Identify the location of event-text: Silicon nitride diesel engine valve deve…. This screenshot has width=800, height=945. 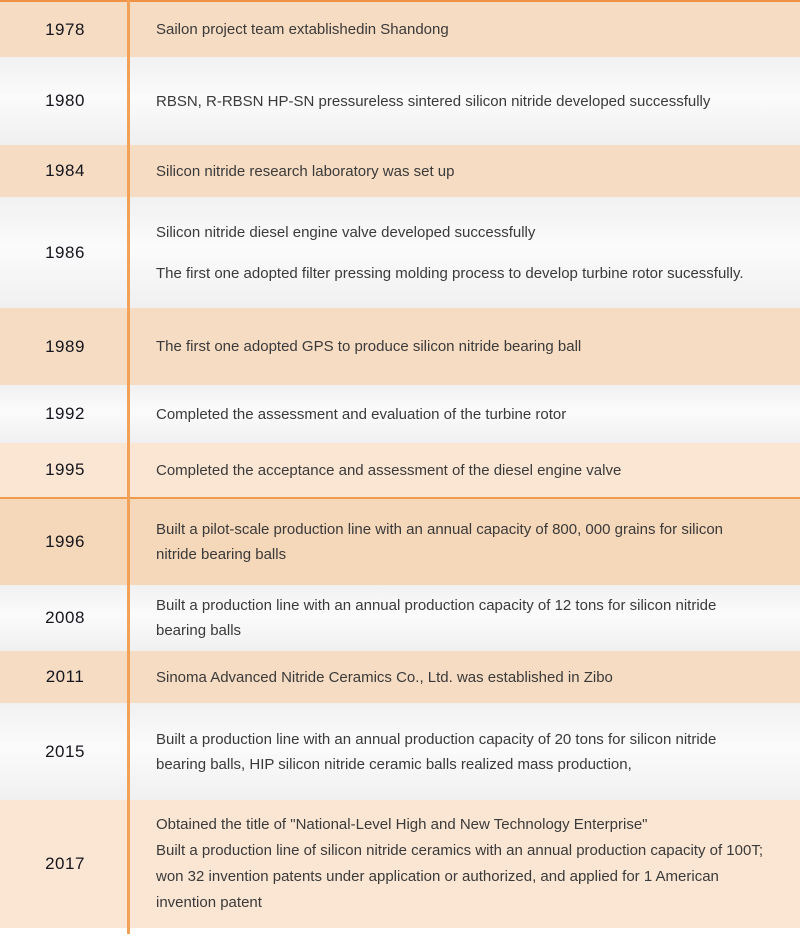
(346, 232).